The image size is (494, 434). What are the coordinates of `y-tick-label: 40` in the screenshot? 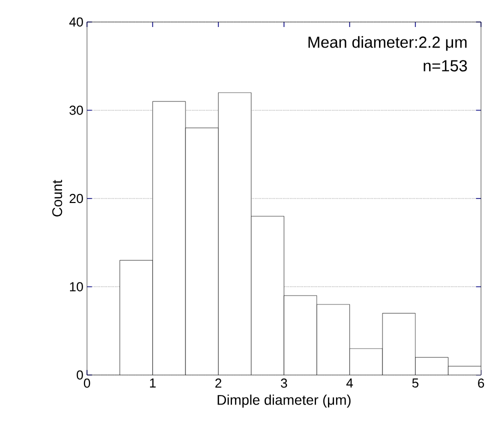 It's located at (76, 22).